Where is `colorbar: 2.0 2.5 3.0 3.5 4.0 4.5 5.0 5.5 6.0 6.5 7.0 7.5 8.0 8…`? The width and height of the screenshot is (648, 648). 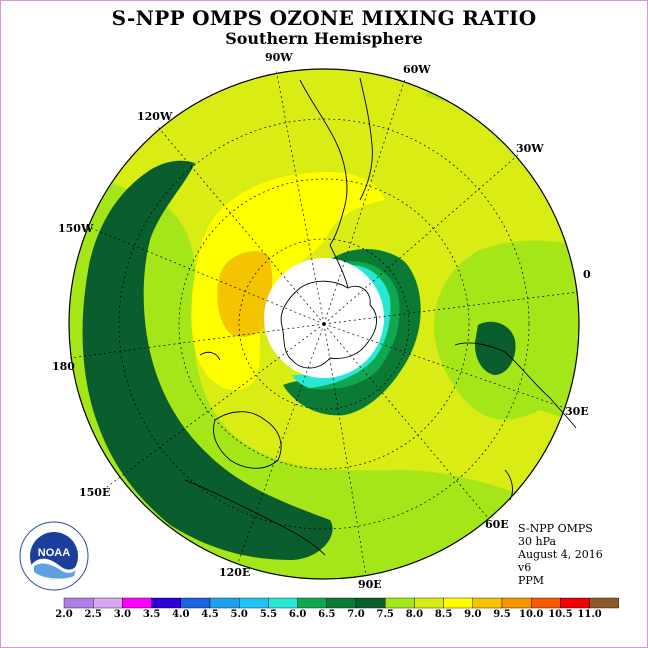
colorbar: 2.0 2.5 3.0 3.5 4.0 4.5 5.0 5.5 6.0 6.5 7.0 7.5 8.0 8… is located at coordinates (337, 608).